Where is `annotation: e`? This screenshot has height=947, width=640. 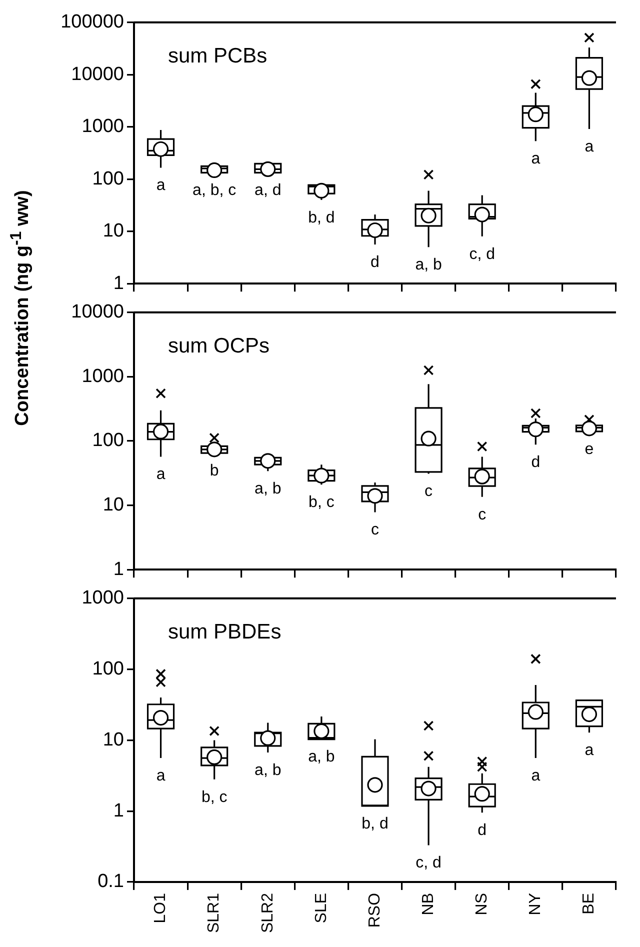
annotation: e is located at coordinates (589, 449).